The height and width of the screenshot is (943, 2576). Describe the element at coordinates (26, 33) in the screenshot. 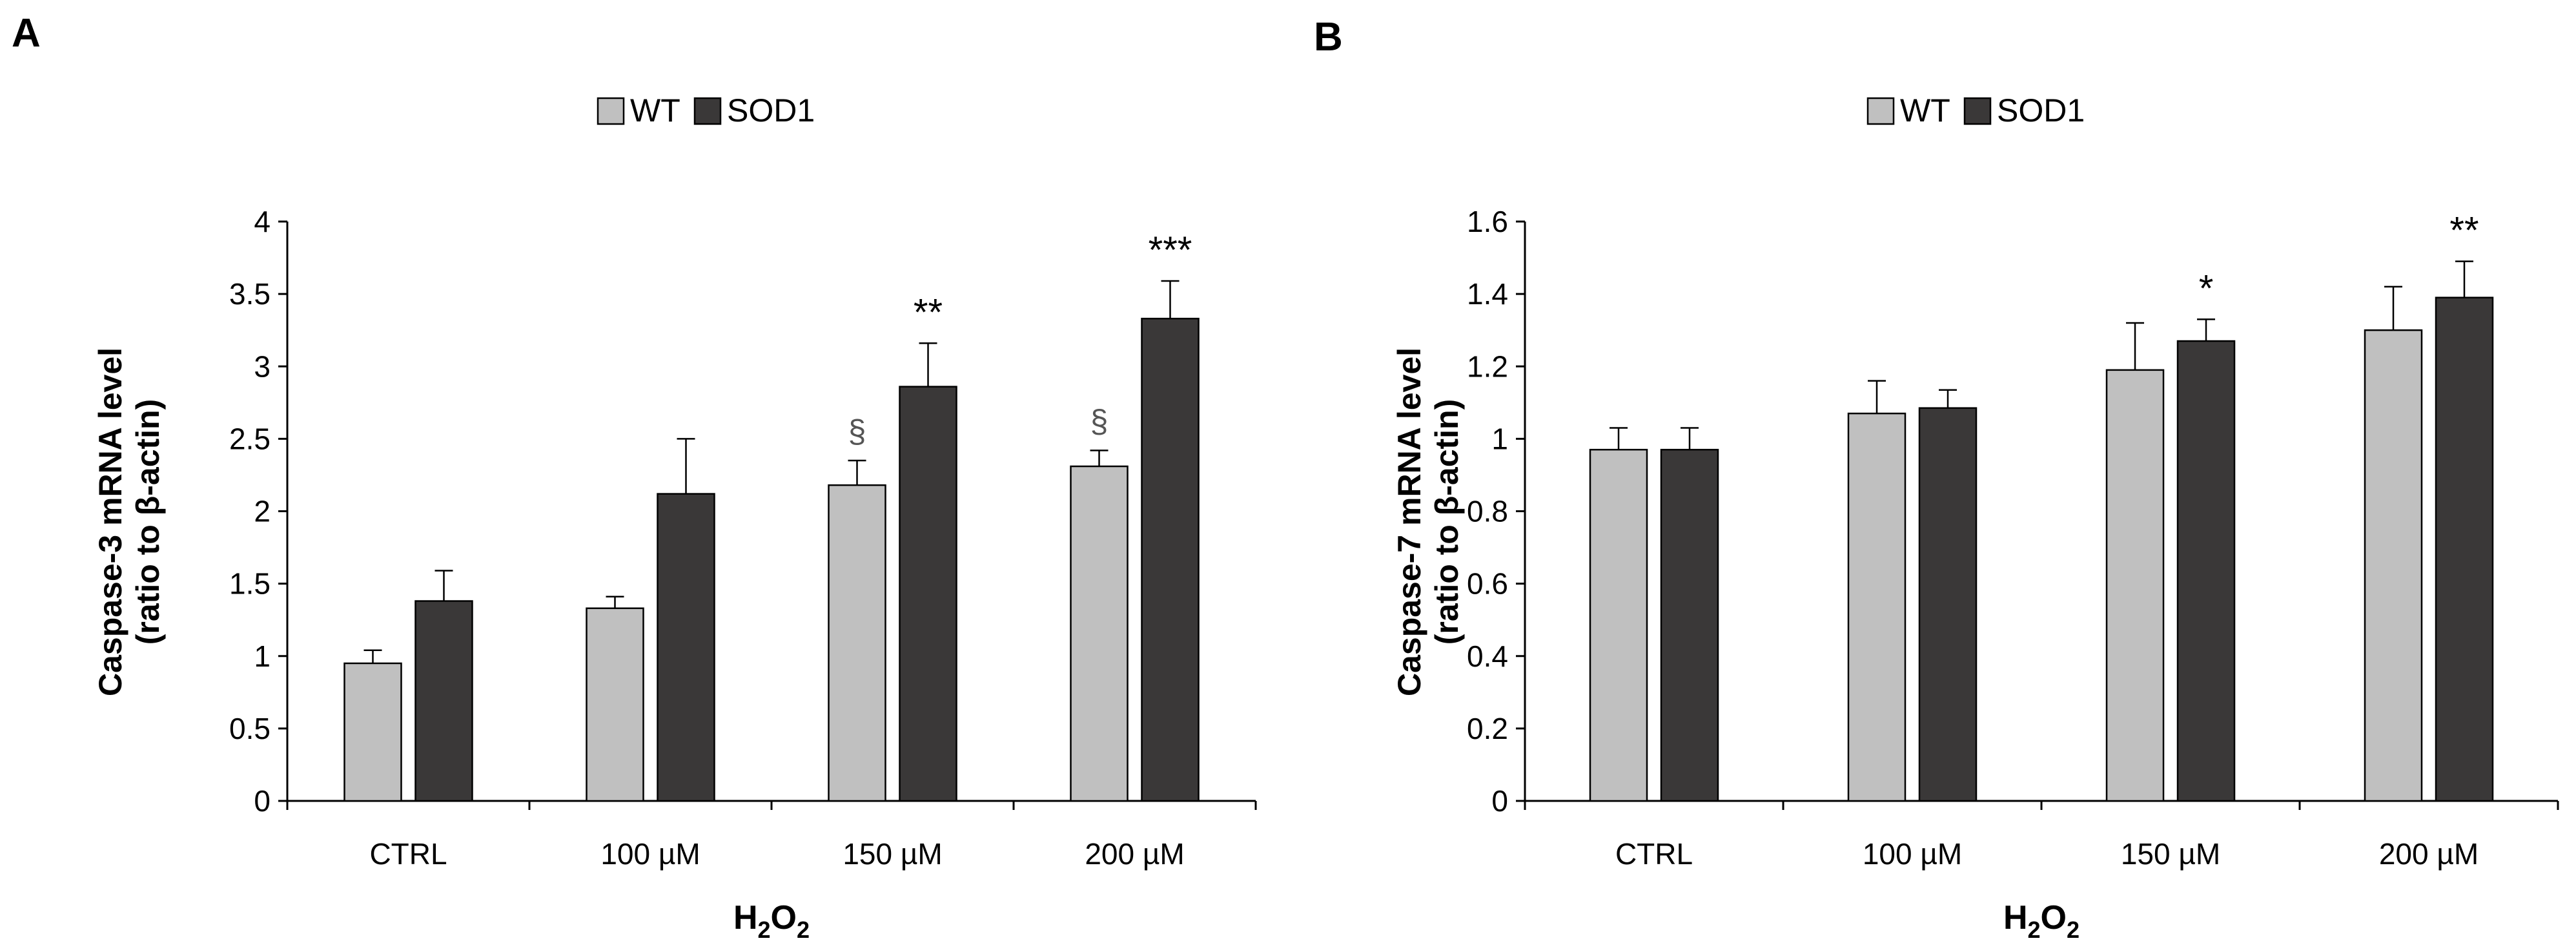

I see `panel-label: A` at that location.